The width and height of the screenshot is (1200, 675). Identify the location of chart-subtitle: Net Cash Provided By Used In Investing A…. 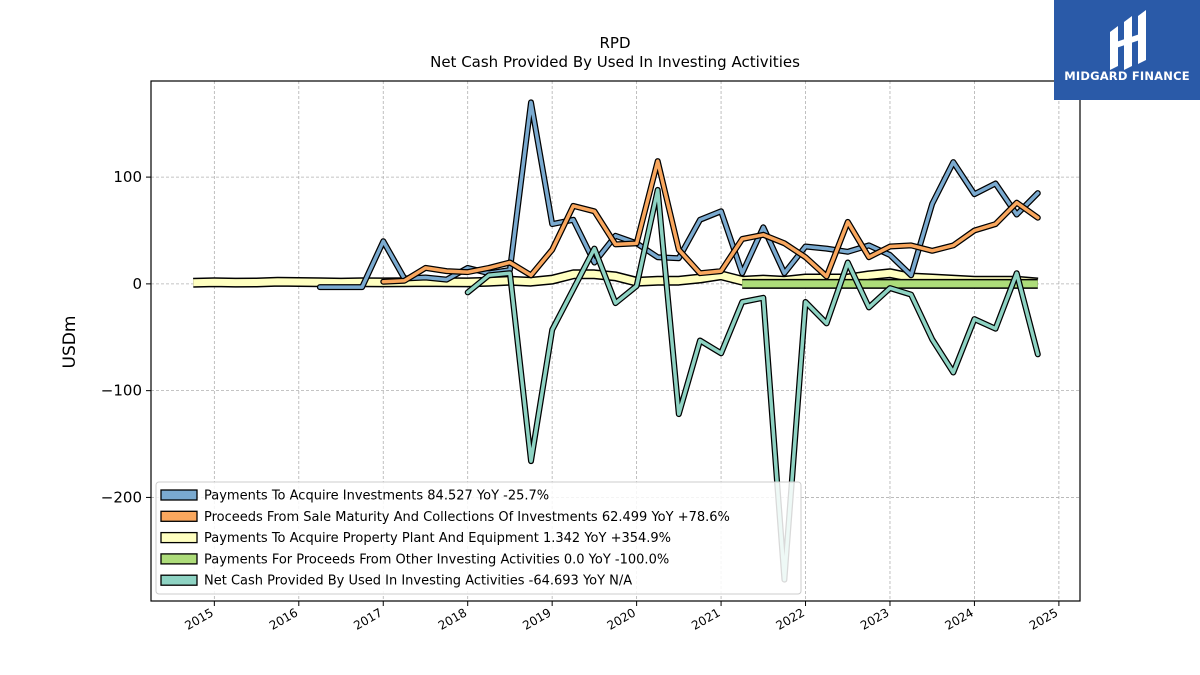
(615, 62).